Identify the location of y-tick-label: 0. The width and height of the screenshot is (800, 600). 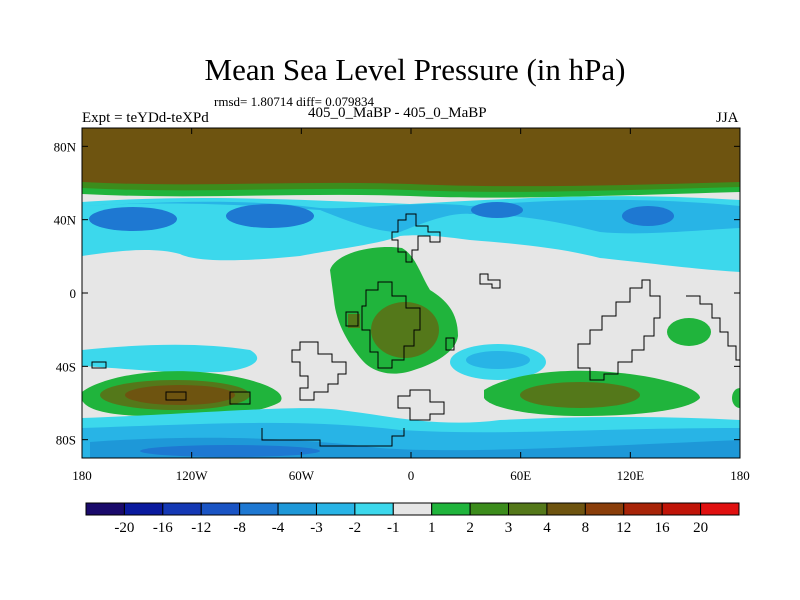
(73, 293).